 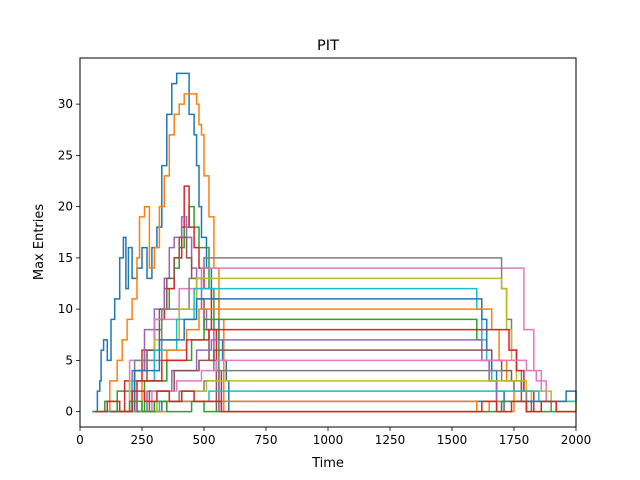 What do you see at coordinates (65, 104) in the screenshot?
I see `y-tick-label: 30` at bounding box center [65, 104].